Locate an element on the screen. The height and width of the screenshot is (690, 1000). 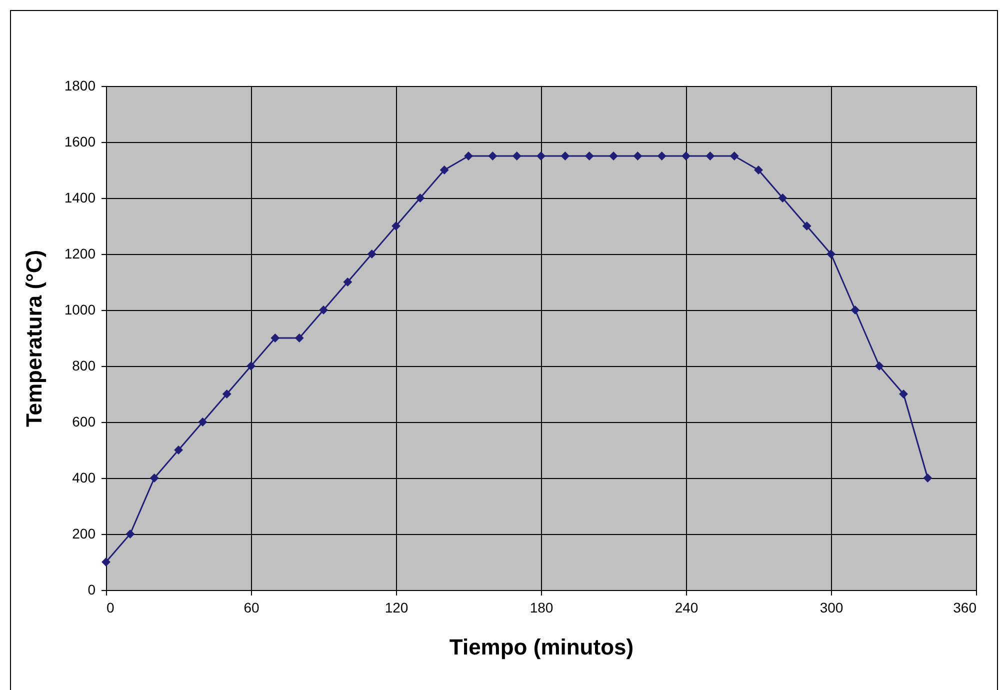
y-tick-label: 400 is located at coordinates (84, 478).